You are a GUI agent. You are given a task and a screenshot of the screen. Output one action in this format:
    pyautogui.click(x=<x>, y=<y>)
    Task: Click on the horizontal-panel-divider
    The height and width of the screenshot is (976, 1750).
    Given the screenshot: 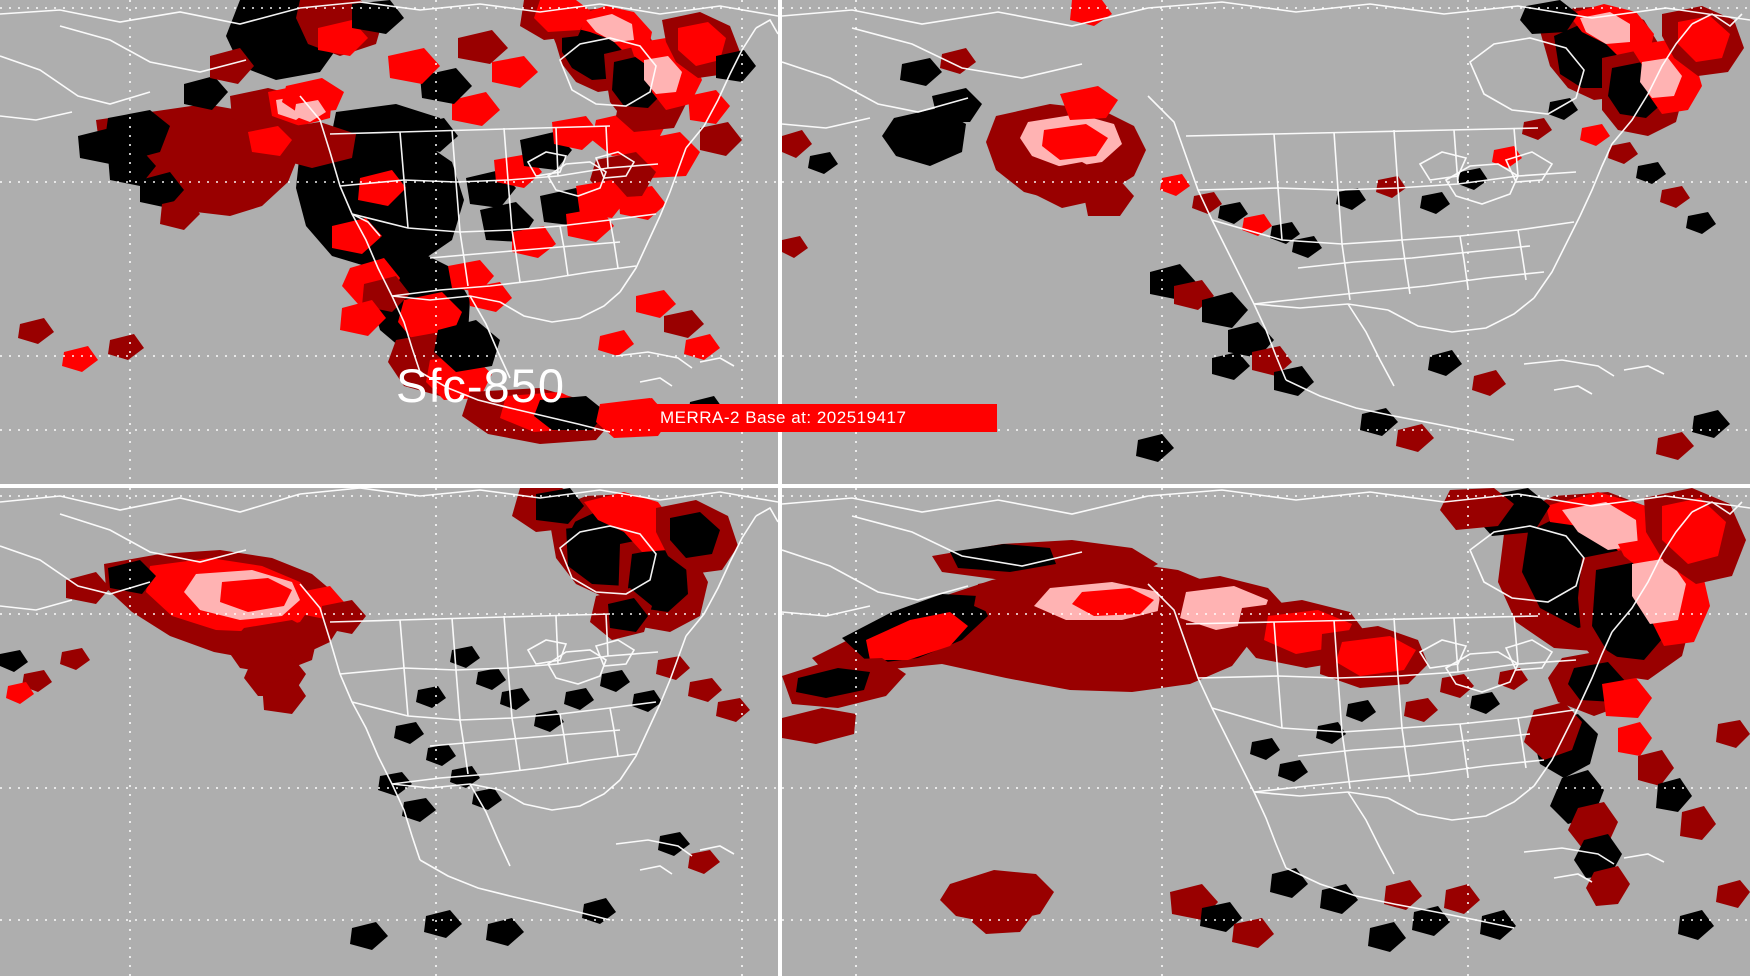 What is the action you would take?
    pyautogui.click(x=875, y=486)
    